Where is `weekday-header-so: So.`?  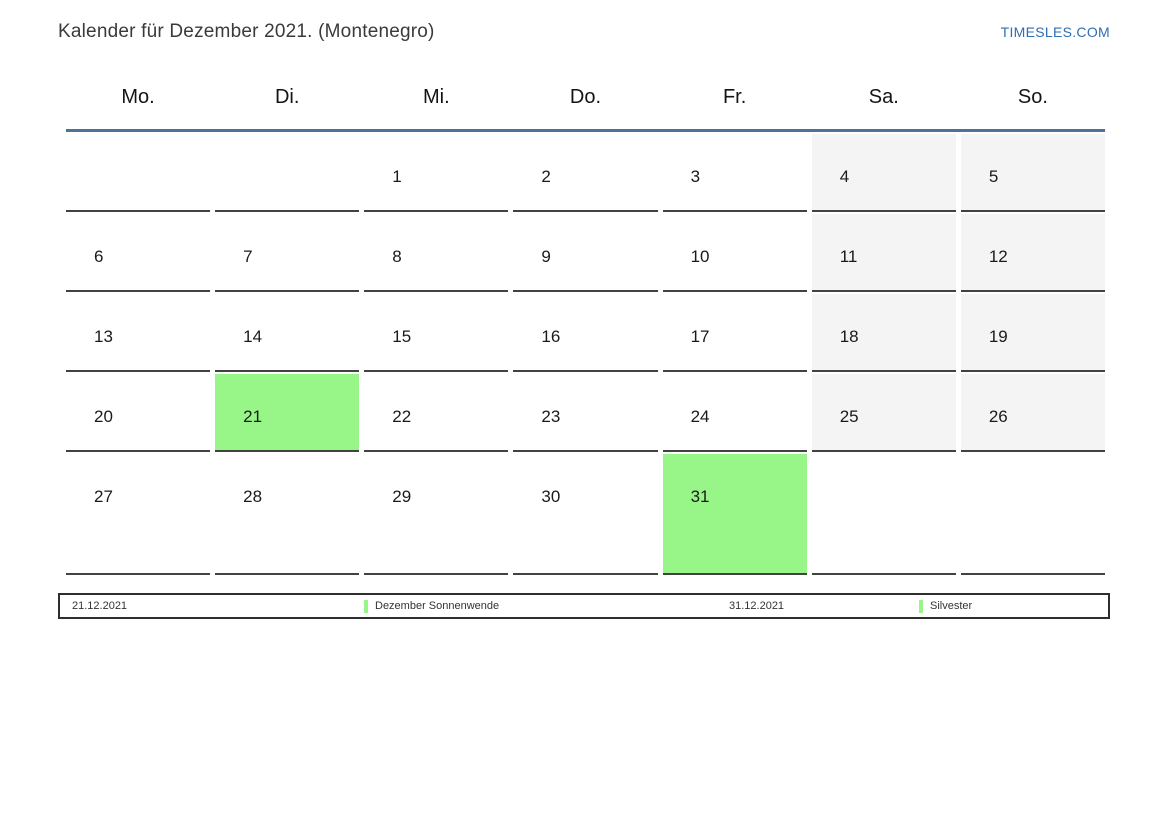 weekday-header-so: So. is located at coordinates (1032, 97).